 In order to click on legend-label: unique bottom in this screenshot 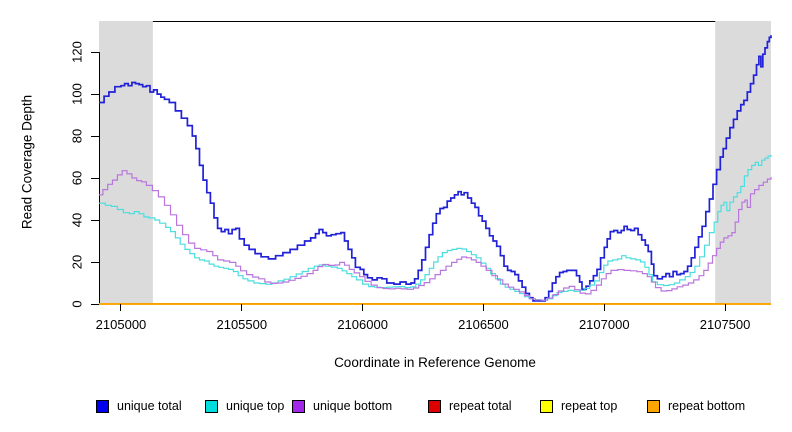, I will do `click(353, 406)`.